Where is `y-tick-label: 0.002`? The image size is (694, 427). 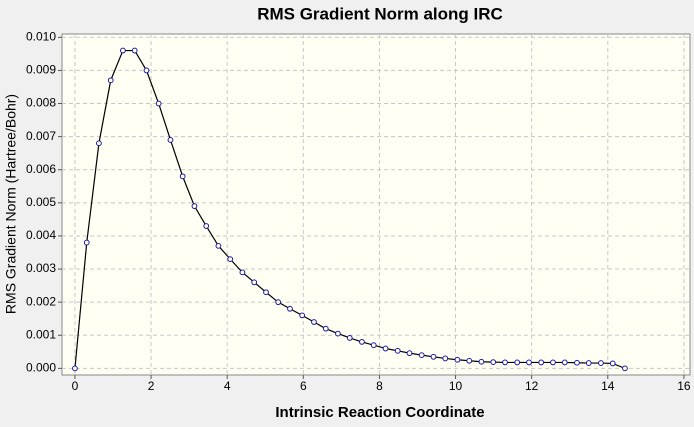
y-tick-label: 0.002 is located at coordinates (41, 301).